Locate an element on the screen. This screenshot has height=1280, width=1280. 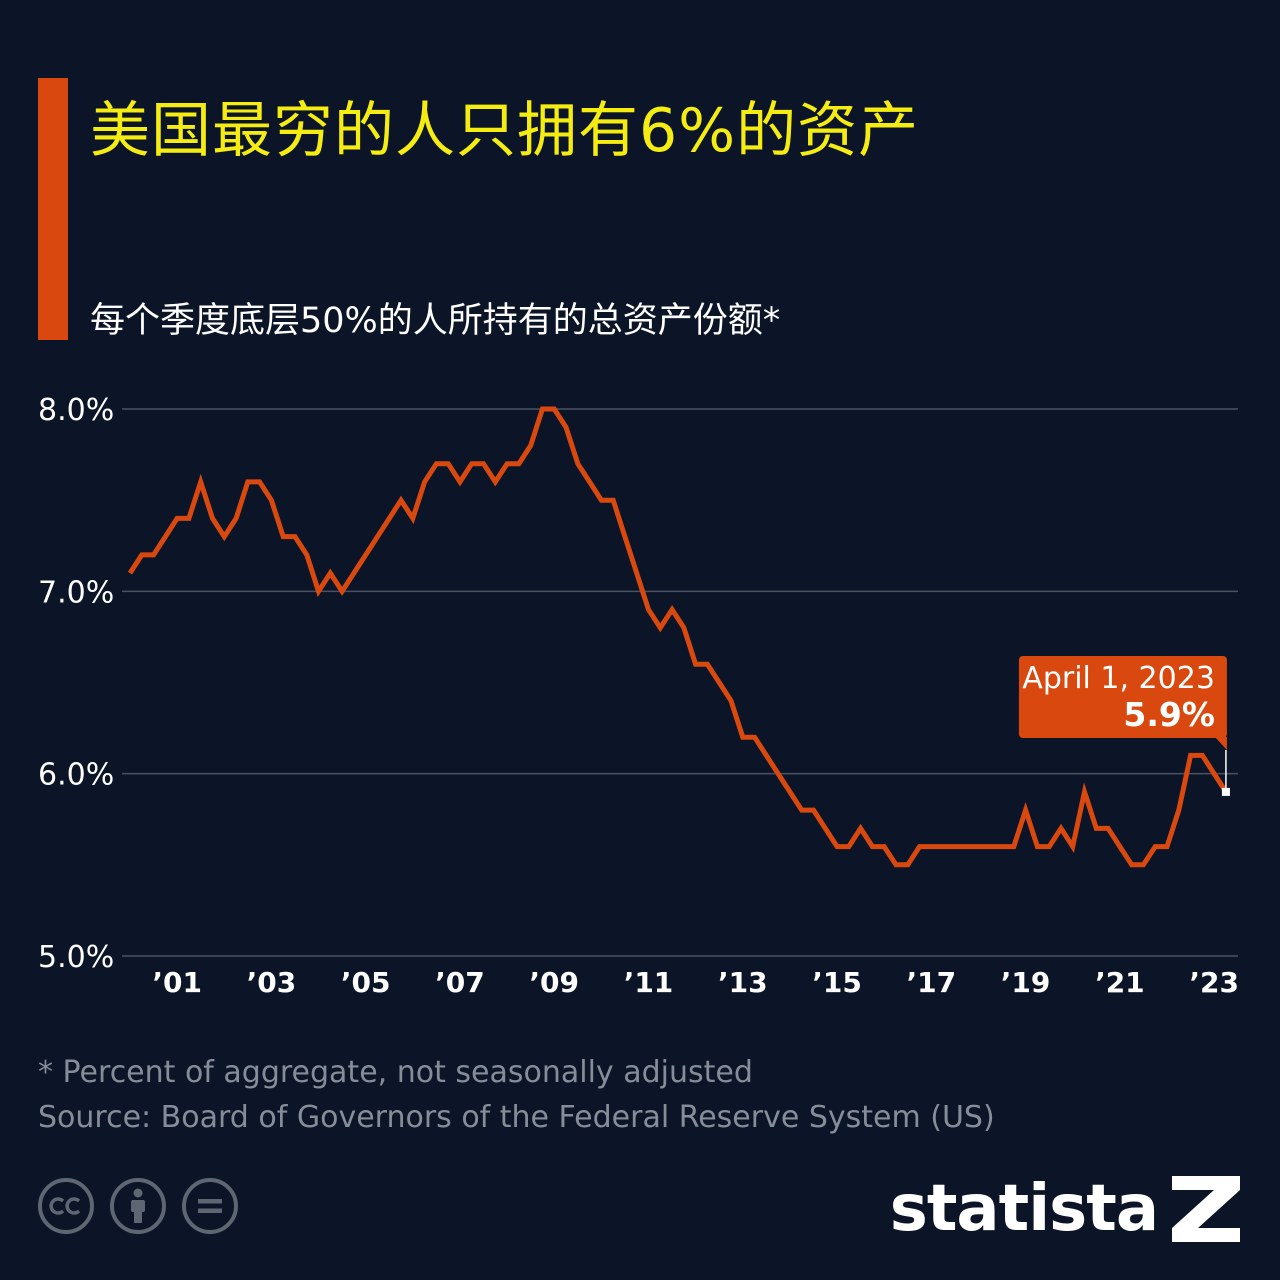
y-axis-ticks: 8.0% 7.0% 6.0% 5.0% is located at coordinates (76, 684).